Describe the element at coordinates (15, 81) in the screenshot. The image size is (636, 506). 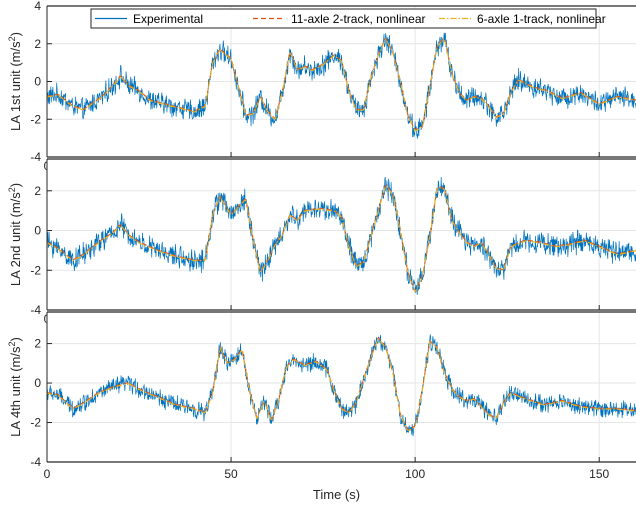
I see `y-axis-label: LA 1st unit (m/s2)` at that location.